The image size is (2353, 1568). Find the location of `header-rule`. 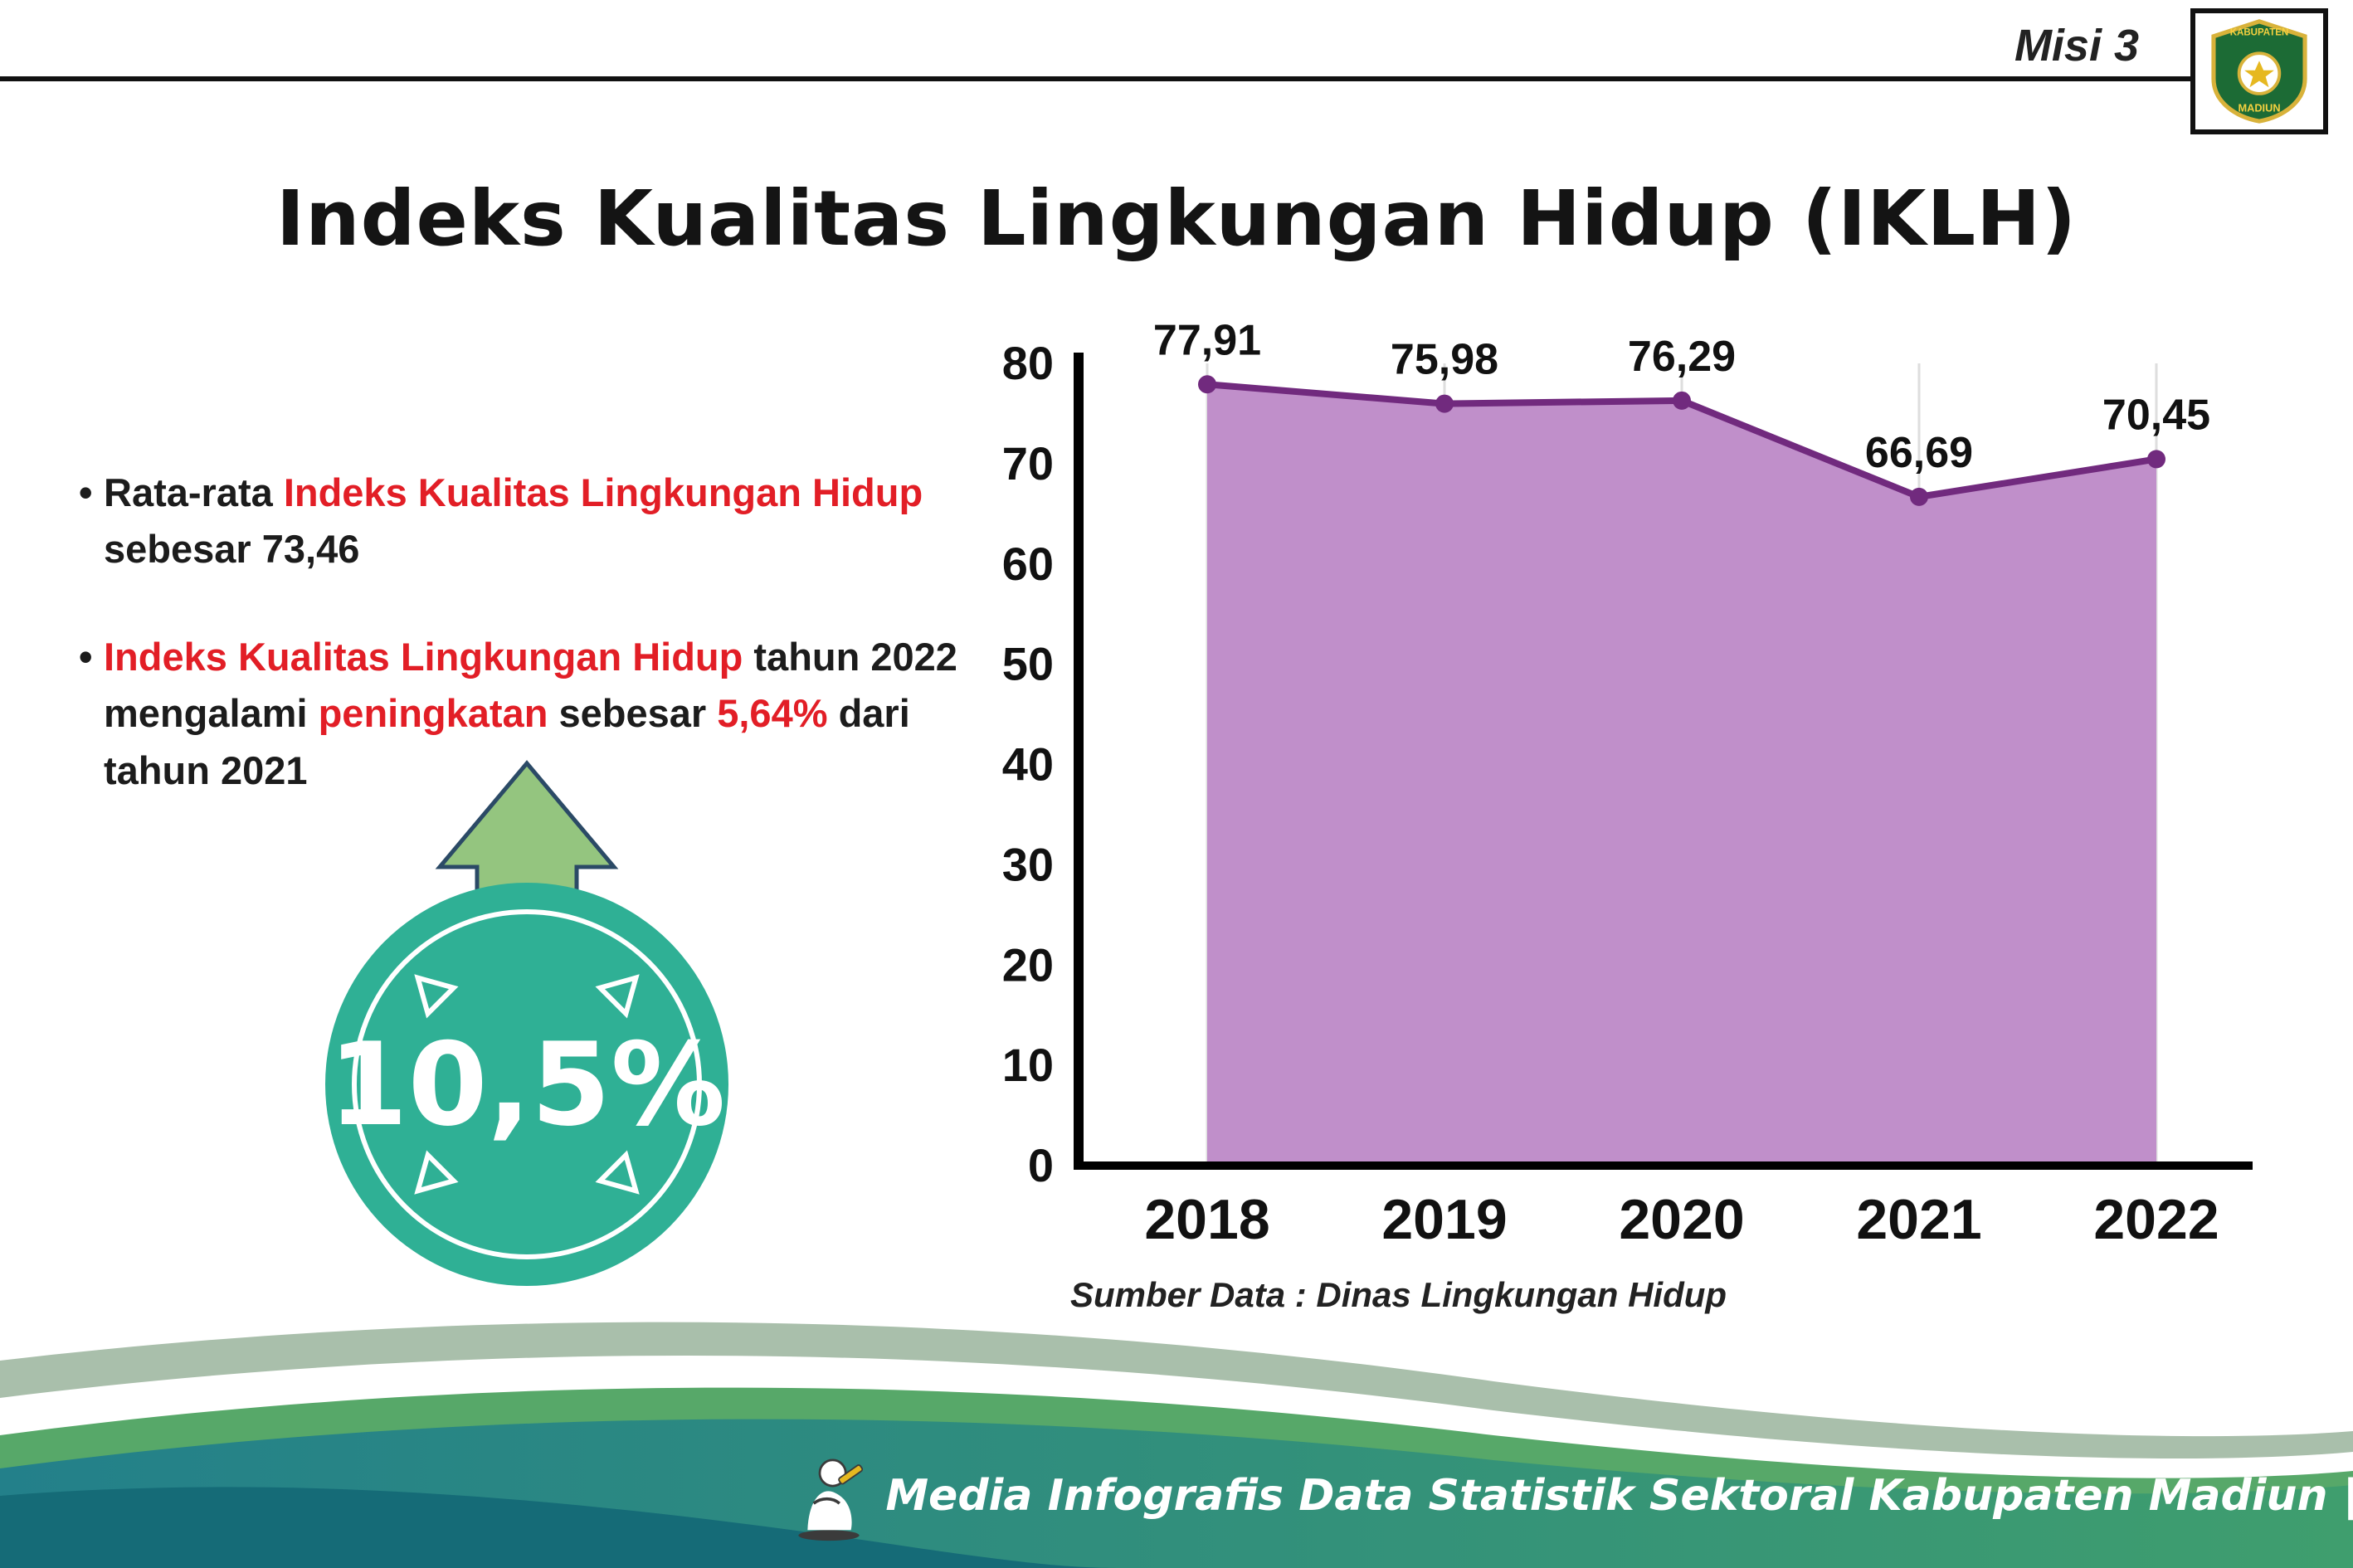

header-rule is located at coordinates (1095, 78).